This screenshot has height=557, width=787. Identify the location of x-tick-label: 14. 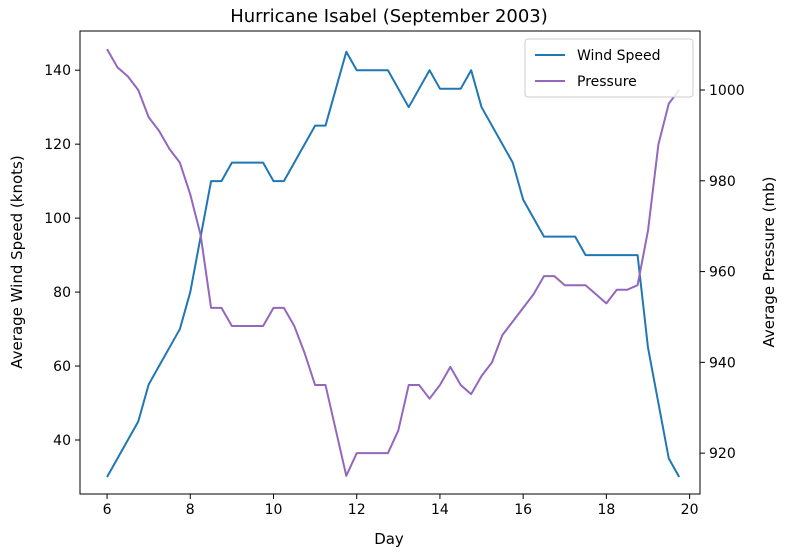
(440, 510).